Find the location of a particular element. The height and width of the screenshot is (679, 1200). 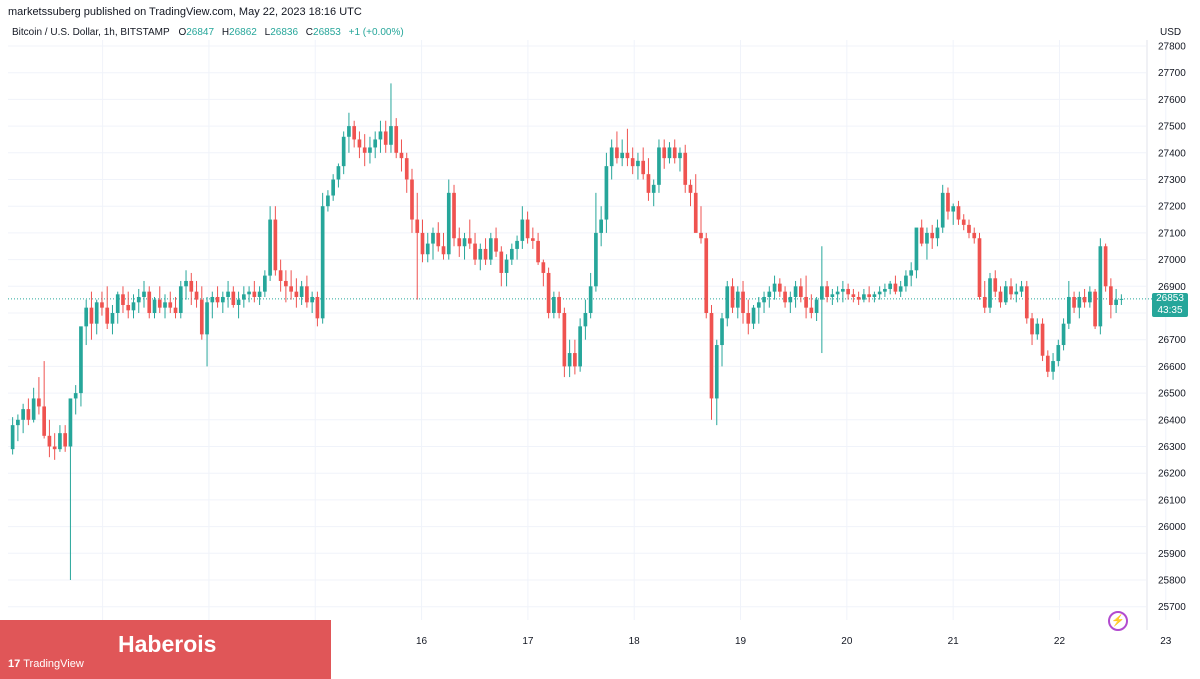

price-tick-label: 26200 is located at coordinates (1172, 474).